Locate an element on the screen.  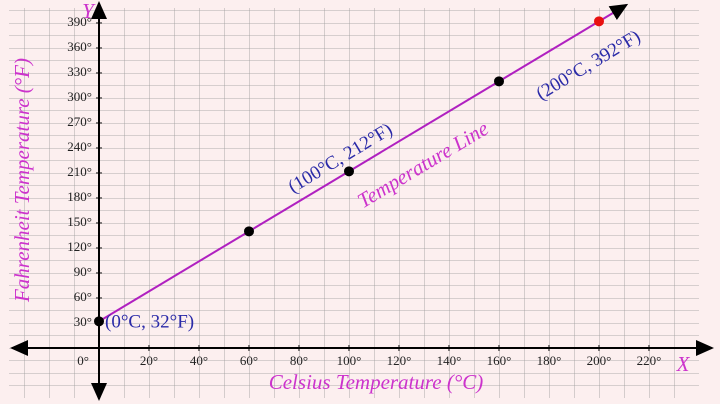
x-tick-label: 120° is located at coordinates (399, 360).